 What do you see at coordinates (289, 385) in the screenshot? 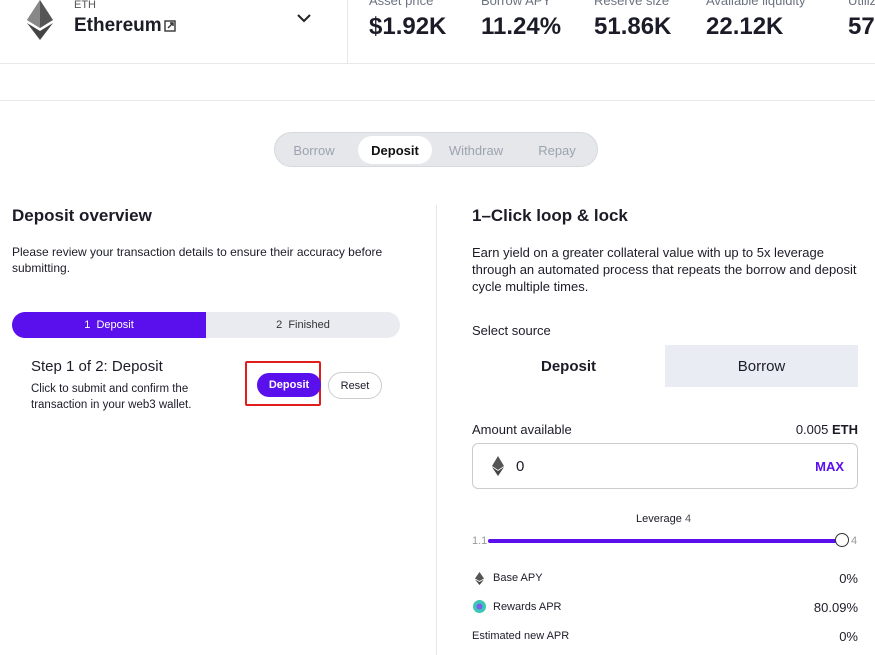
I see `deposit-button: Deposit` at bounding box center [289, 385].